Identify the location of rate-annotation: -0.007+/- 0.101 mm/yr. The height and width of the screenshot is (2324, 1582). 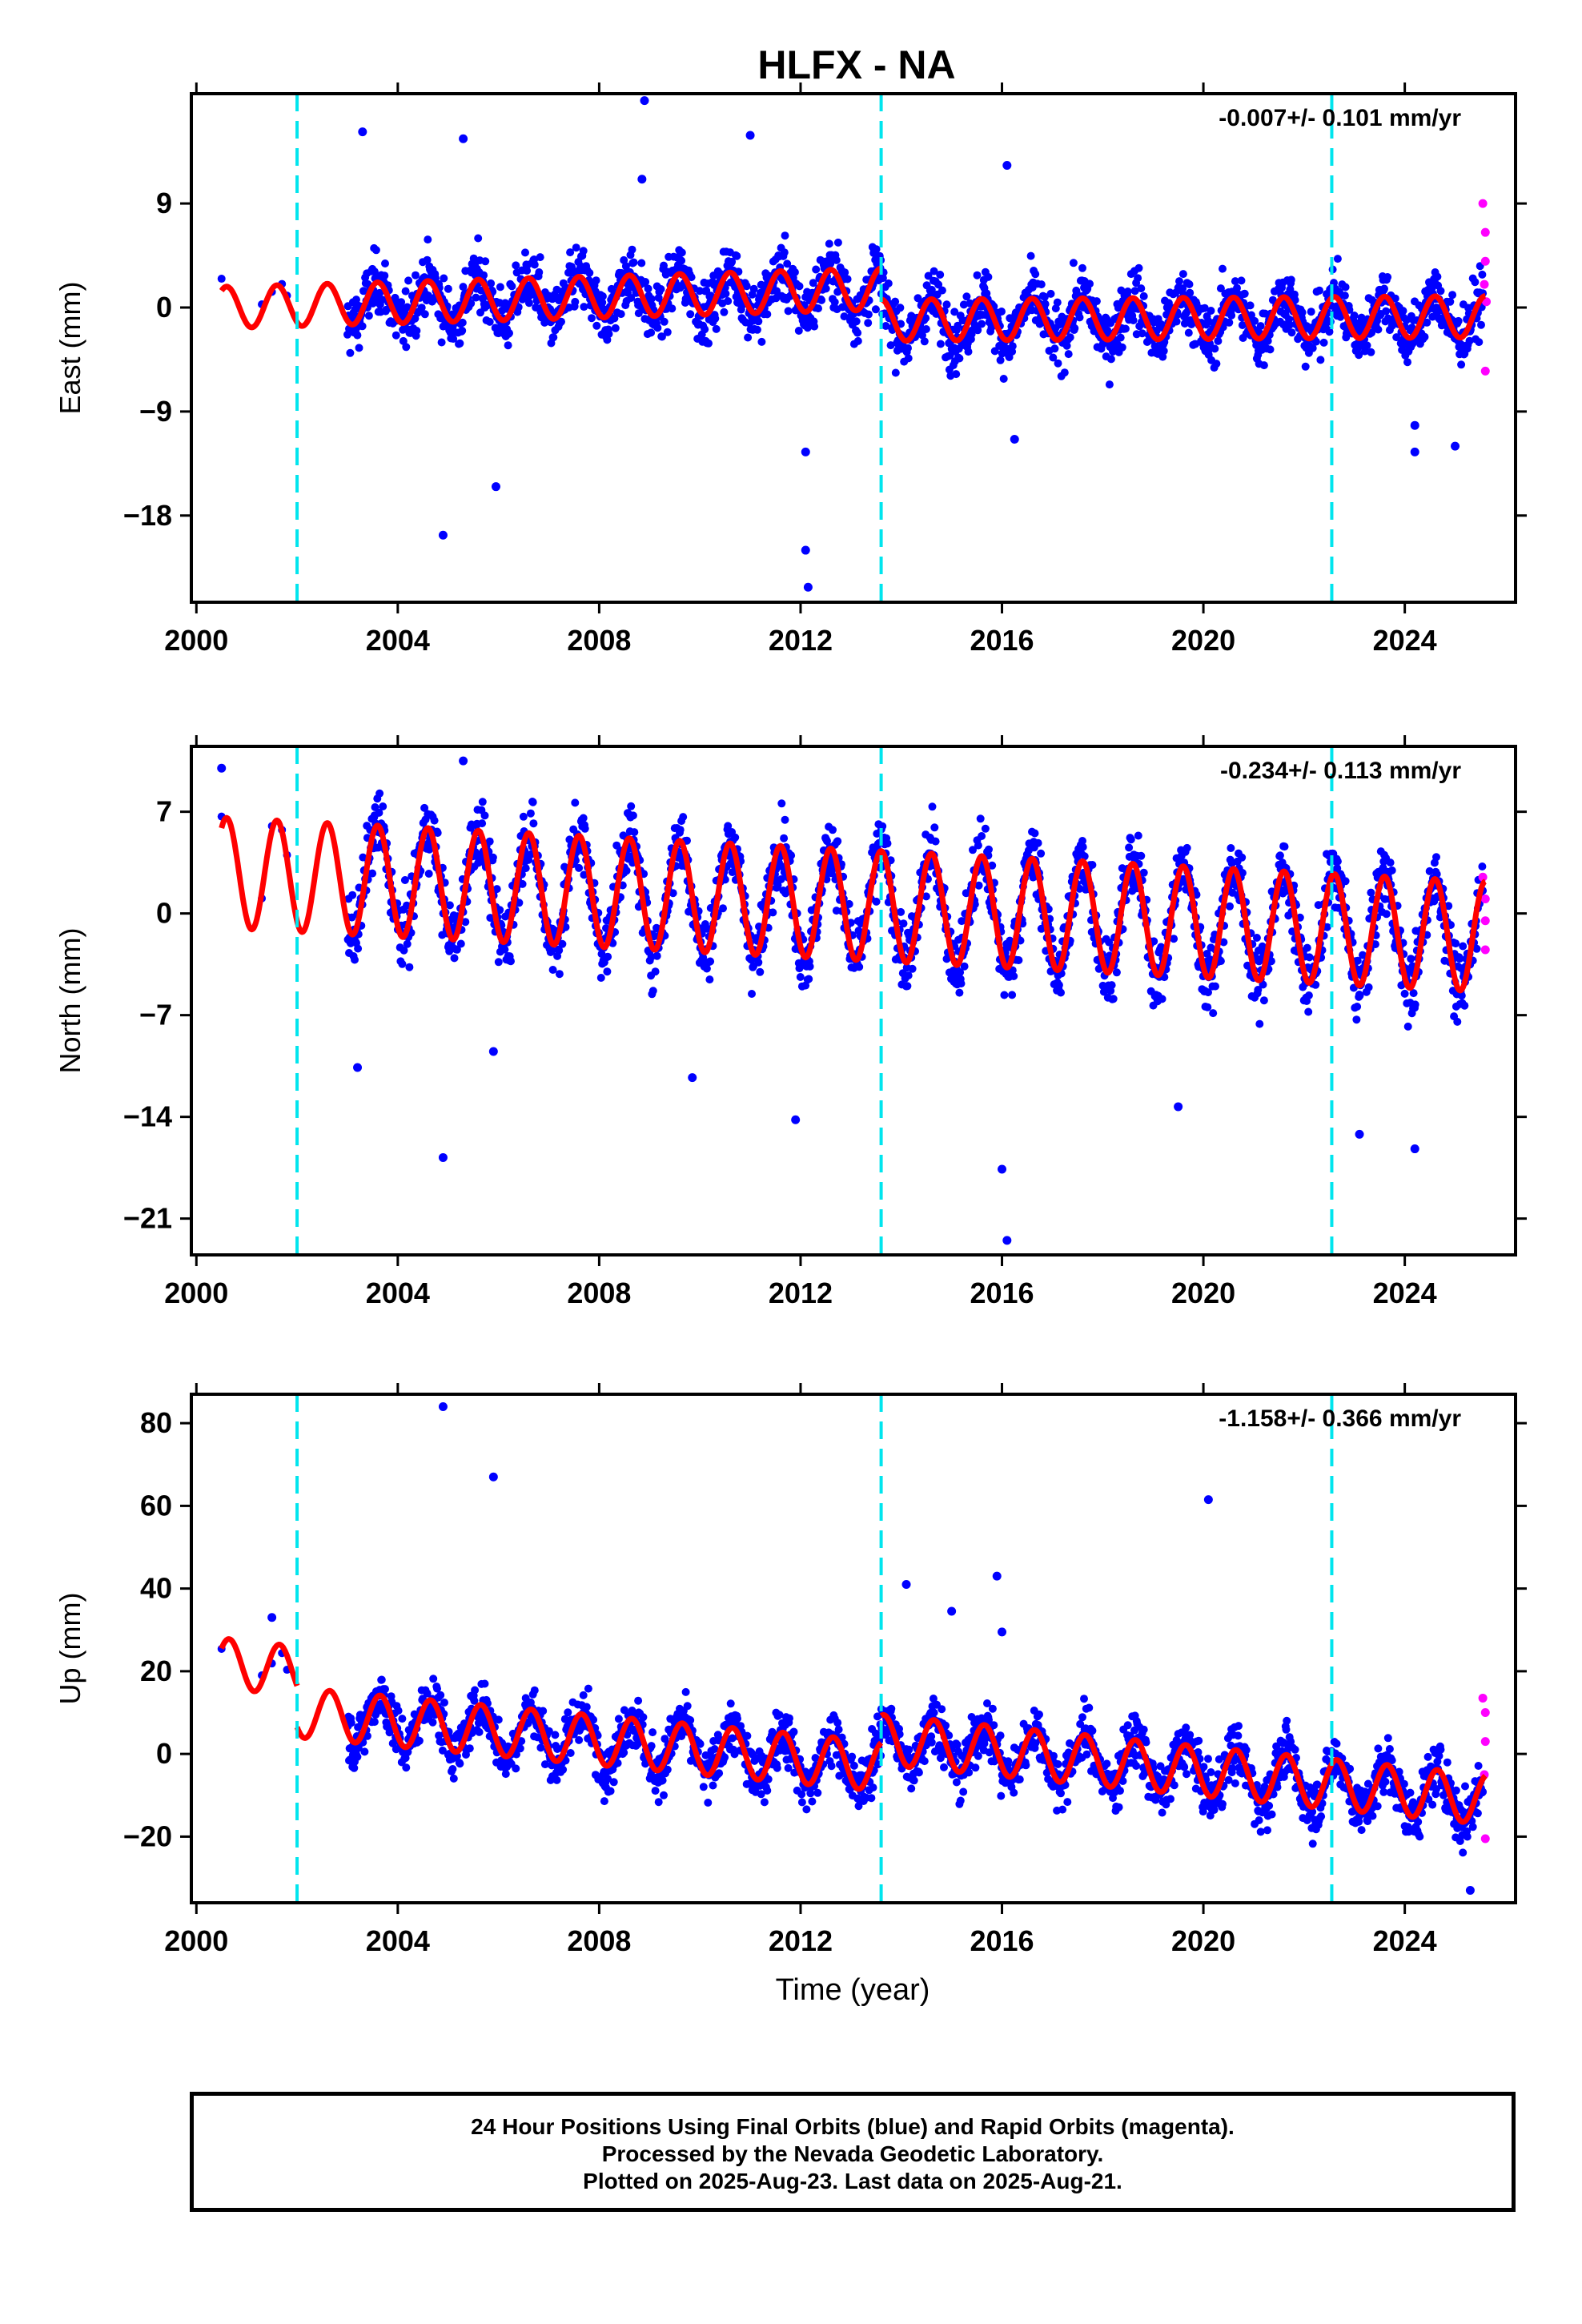
(1340, 118).